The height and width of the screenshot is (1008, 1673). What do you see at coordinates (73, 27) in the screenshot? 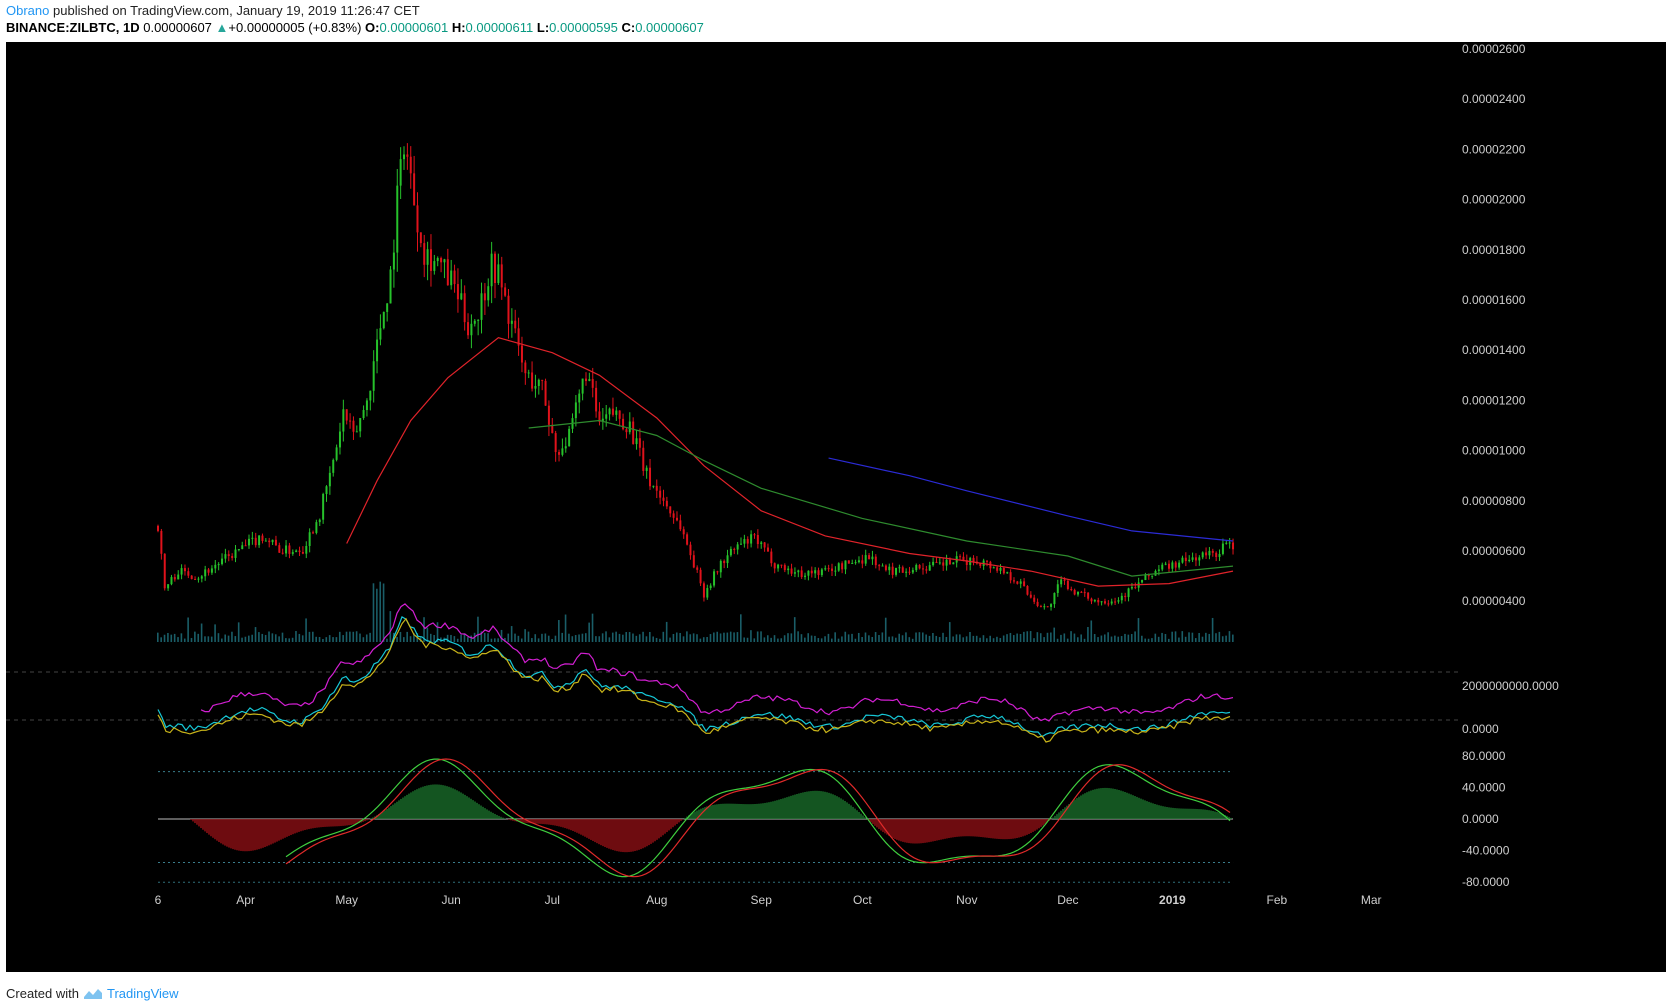
I see `symbol-label: BINANCE:ZILBTC, 1D` at bounding box center [73, 27].